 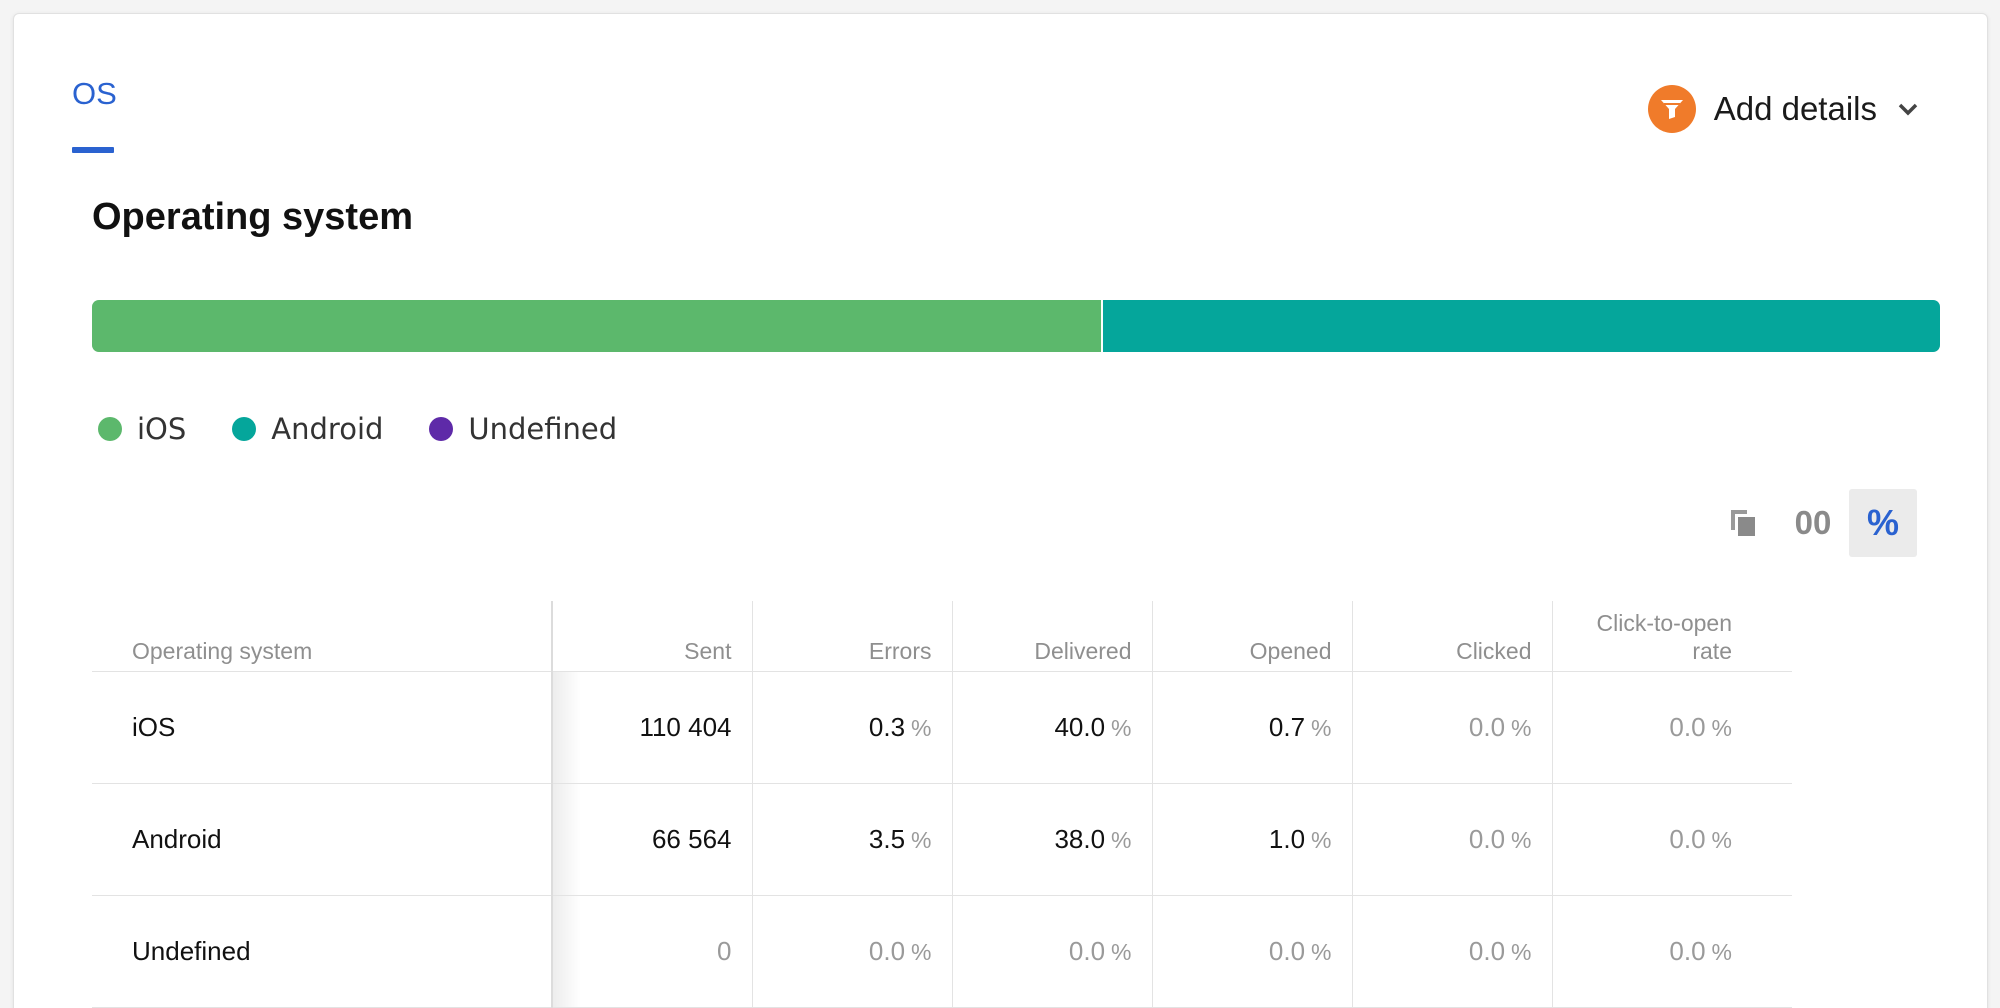 I want to click on column-header-errors: Errors, so click(x=851, y=636).